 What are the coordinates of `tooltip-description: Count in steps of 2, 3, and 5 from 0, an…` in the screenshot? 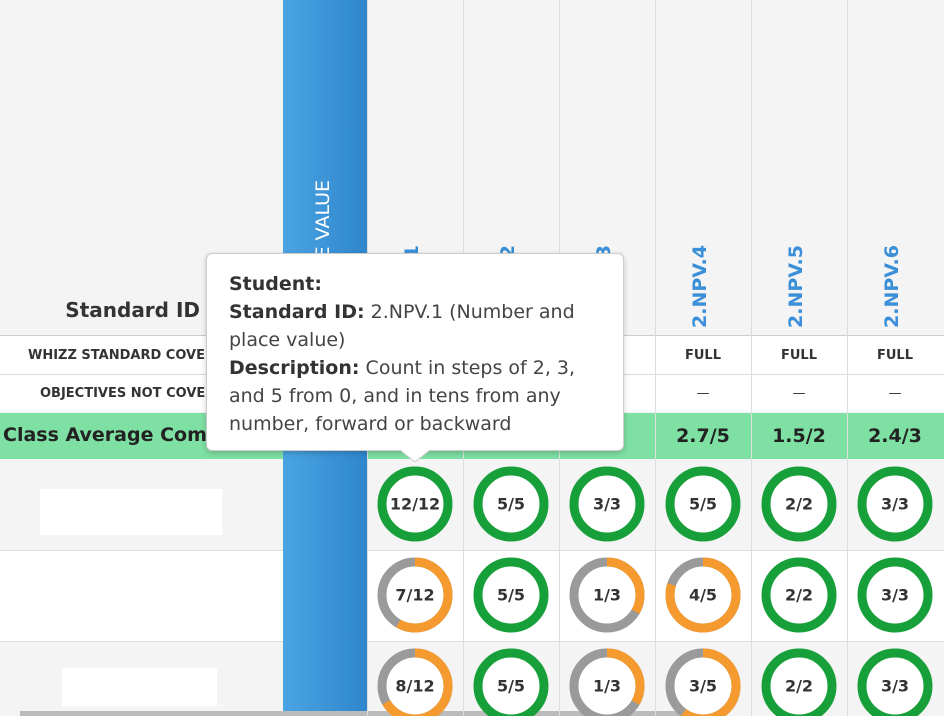 It's located at (402, 396).